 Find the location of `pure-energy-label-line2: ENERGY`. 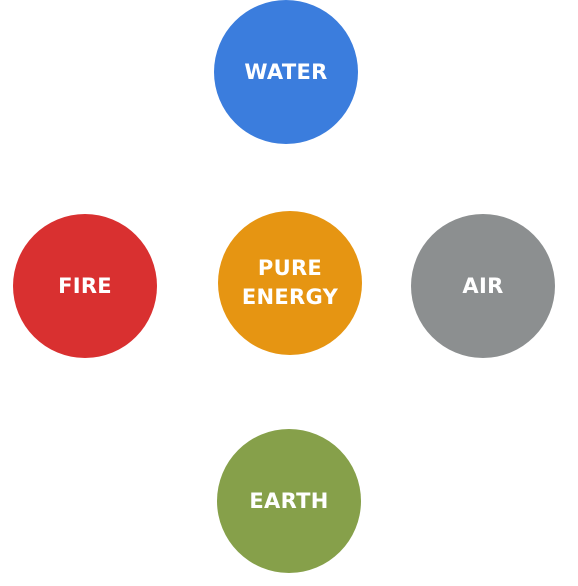

pure-energy-label-line2: ENERGY is located at coordinates (290, 297).